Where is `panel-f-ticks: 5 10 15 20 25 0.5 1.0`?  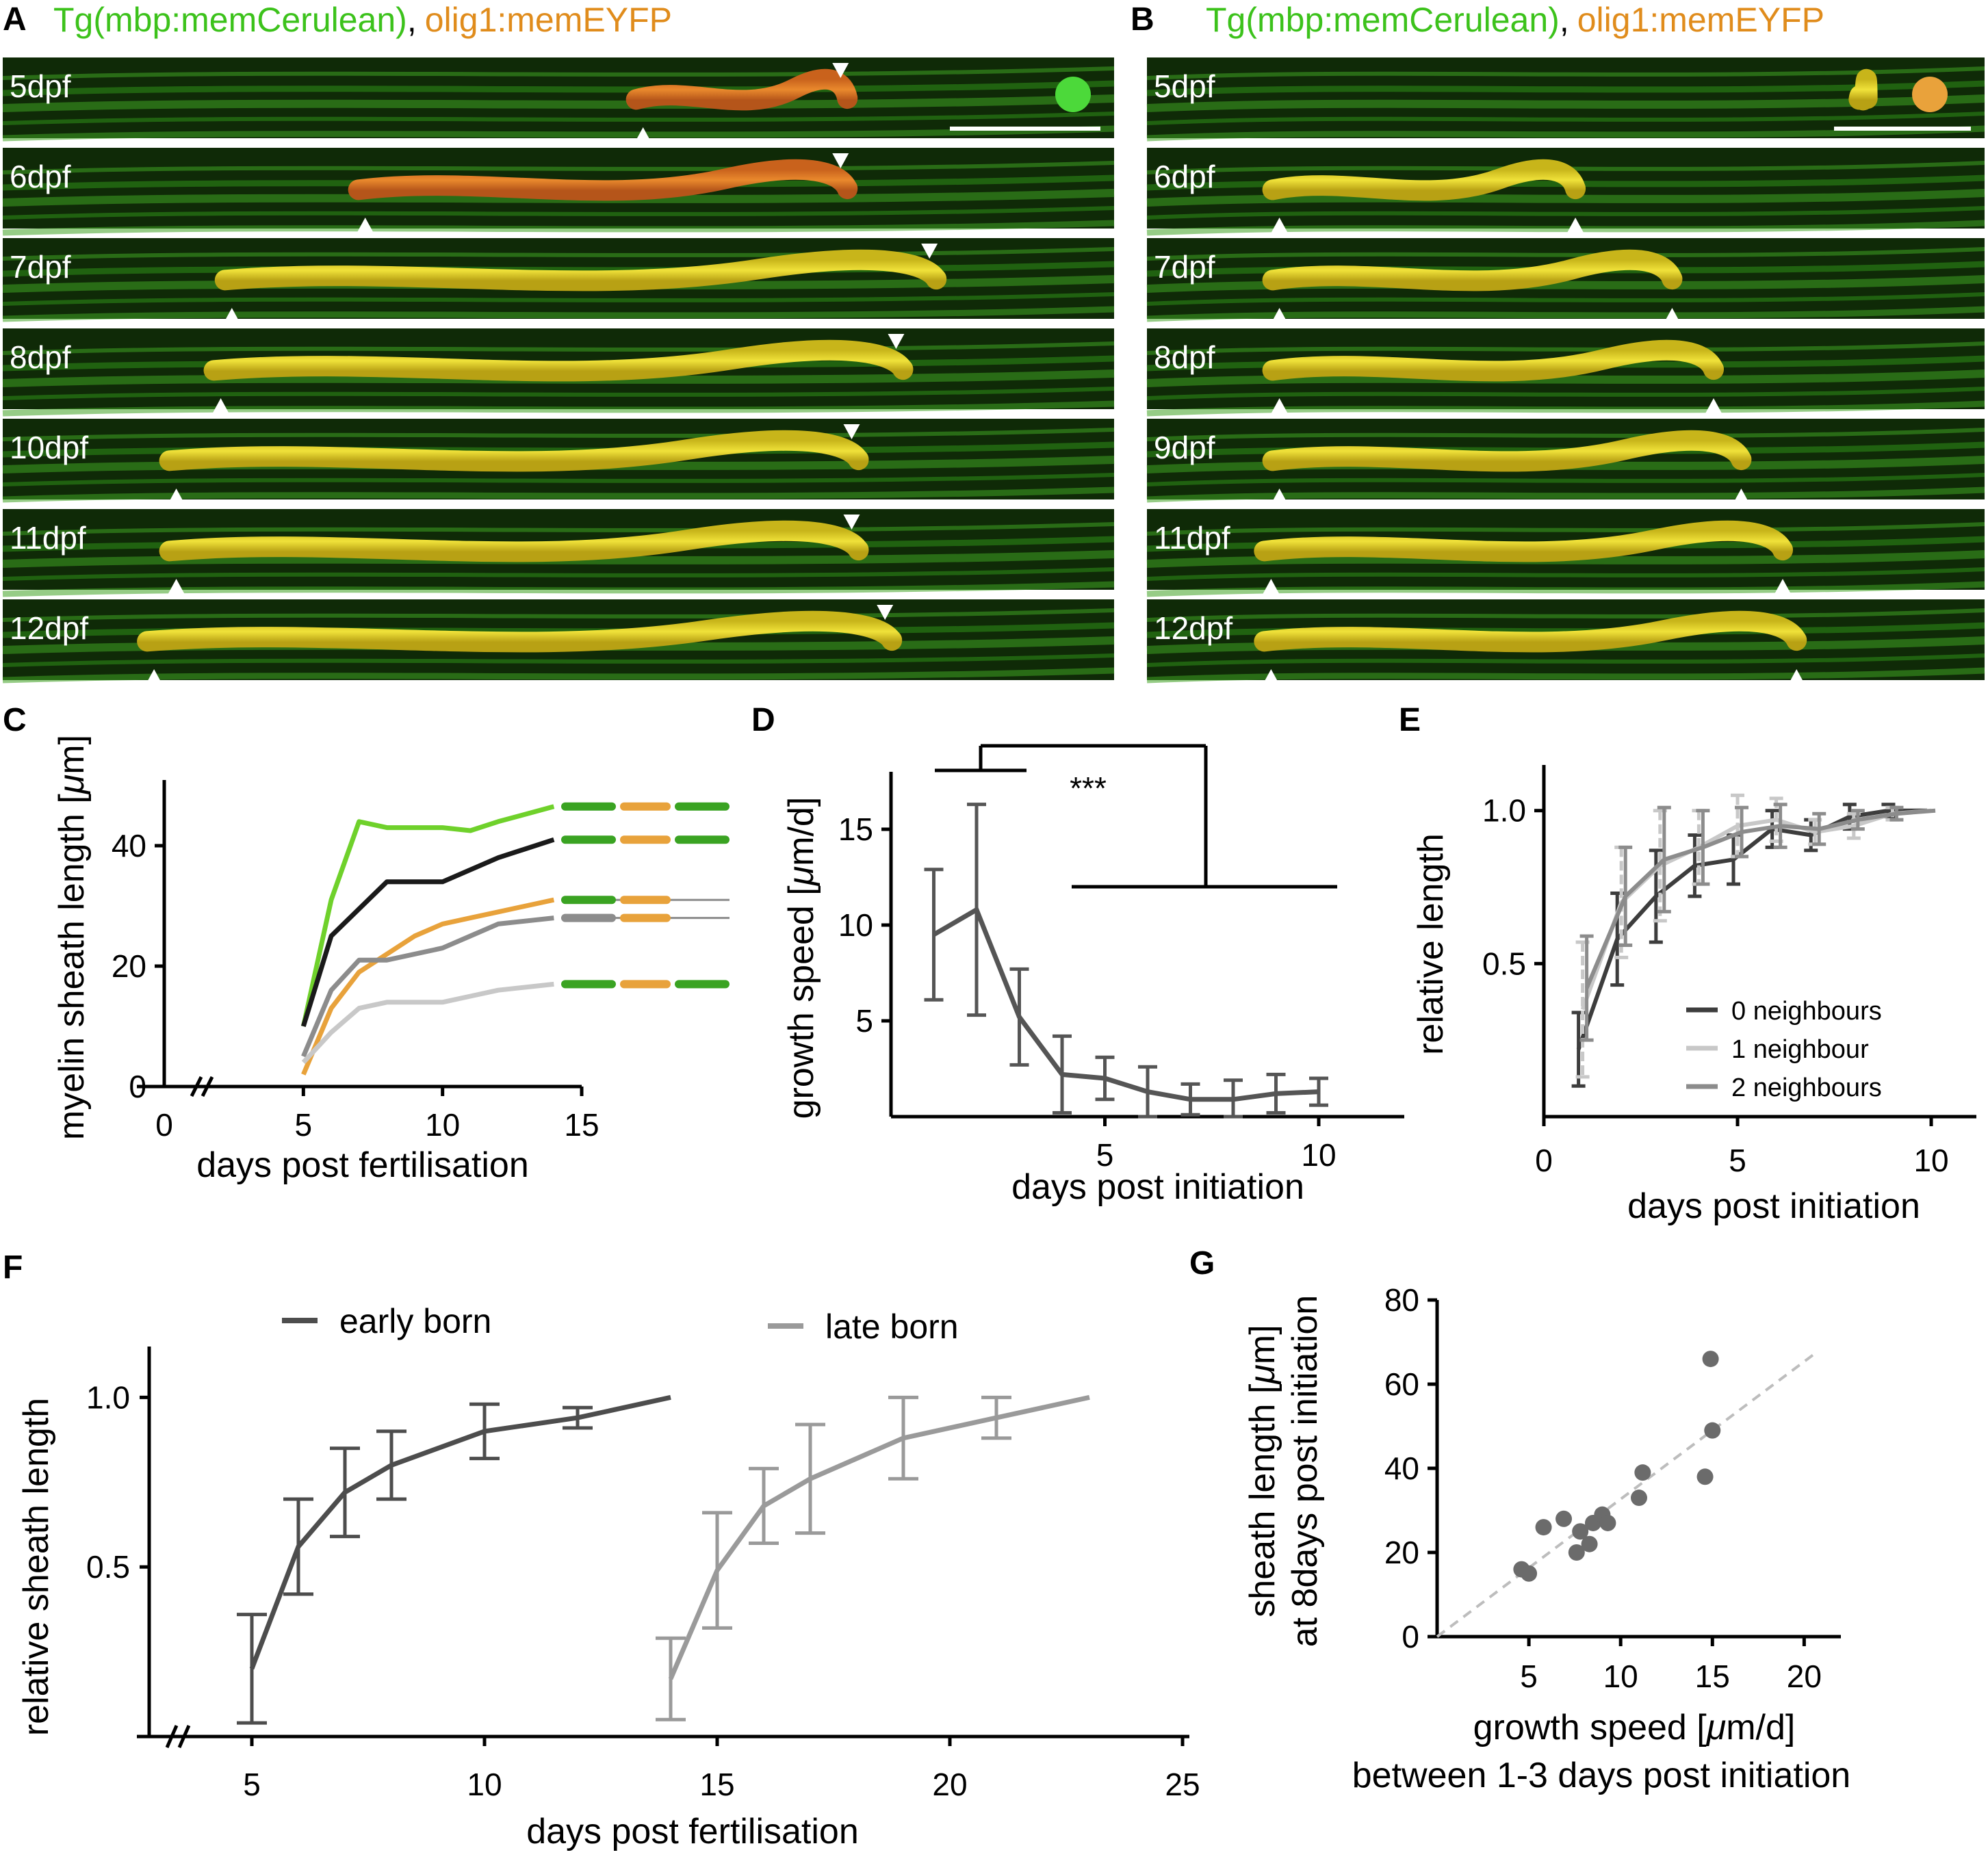 panel-f-ticks: 5 10 15 20 25 0.5 1.0 is located at coordinates (643, 1590).